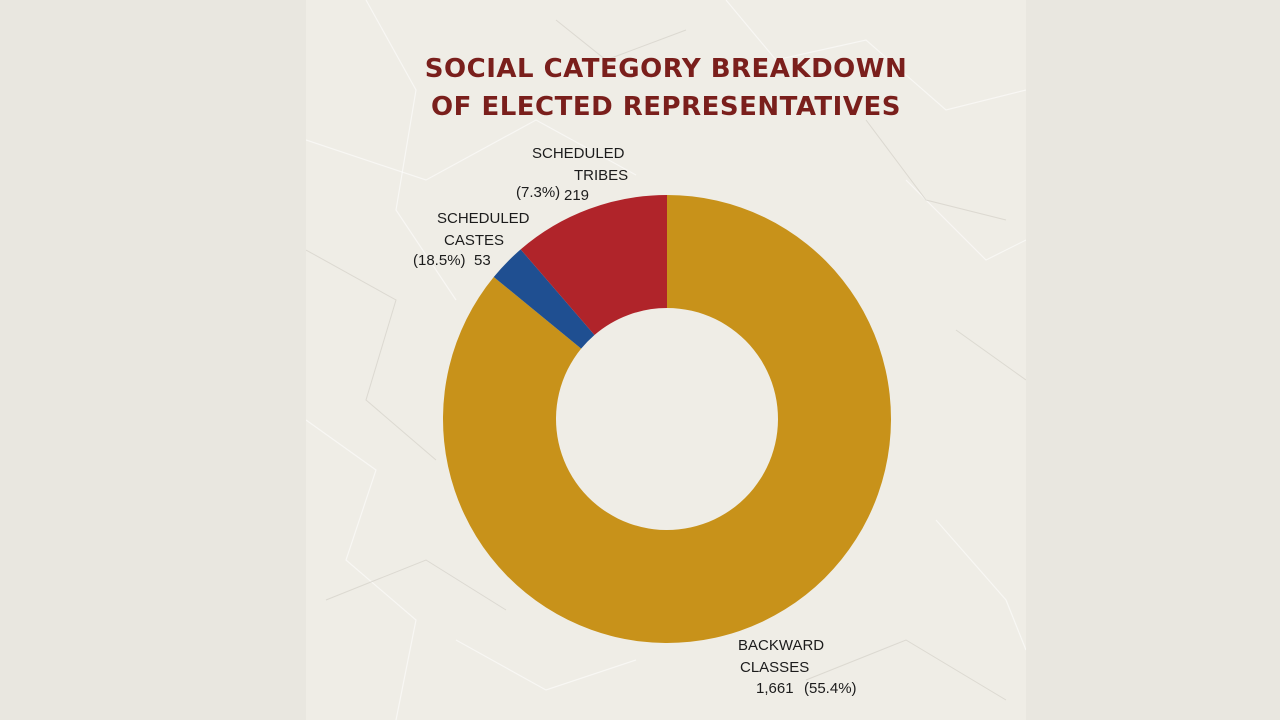 The image size is (1280, 720). What do you see at coordinates (775, 688) in the screenshot?
I see `backward-classes-value: 1,661` at bounding box center [775, 688].